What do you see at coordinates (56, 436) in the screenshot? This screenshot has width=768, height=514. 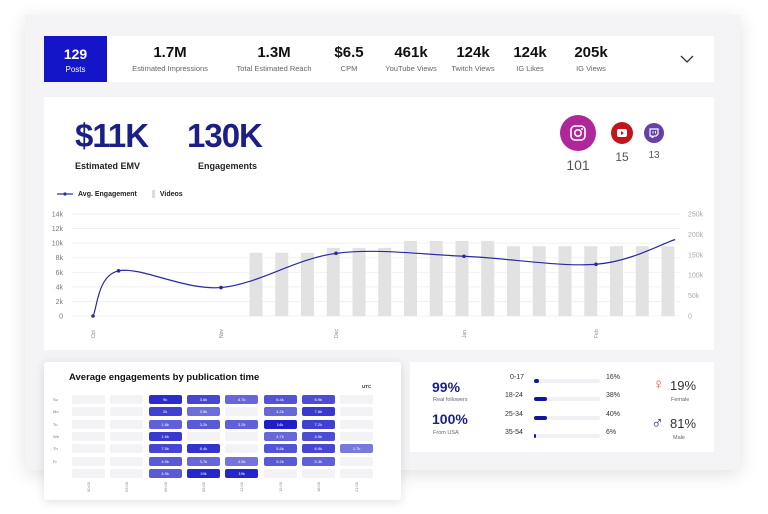 I see `heatmap-row-label: We` at bounding box center [56, 436].